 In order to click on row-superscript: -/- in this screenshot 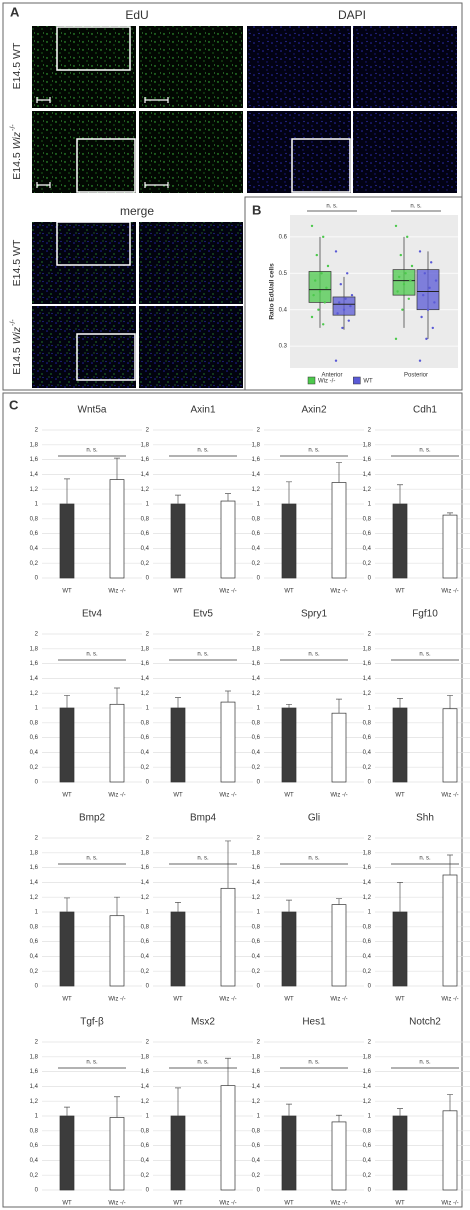, I will do `click(13, 127)`.